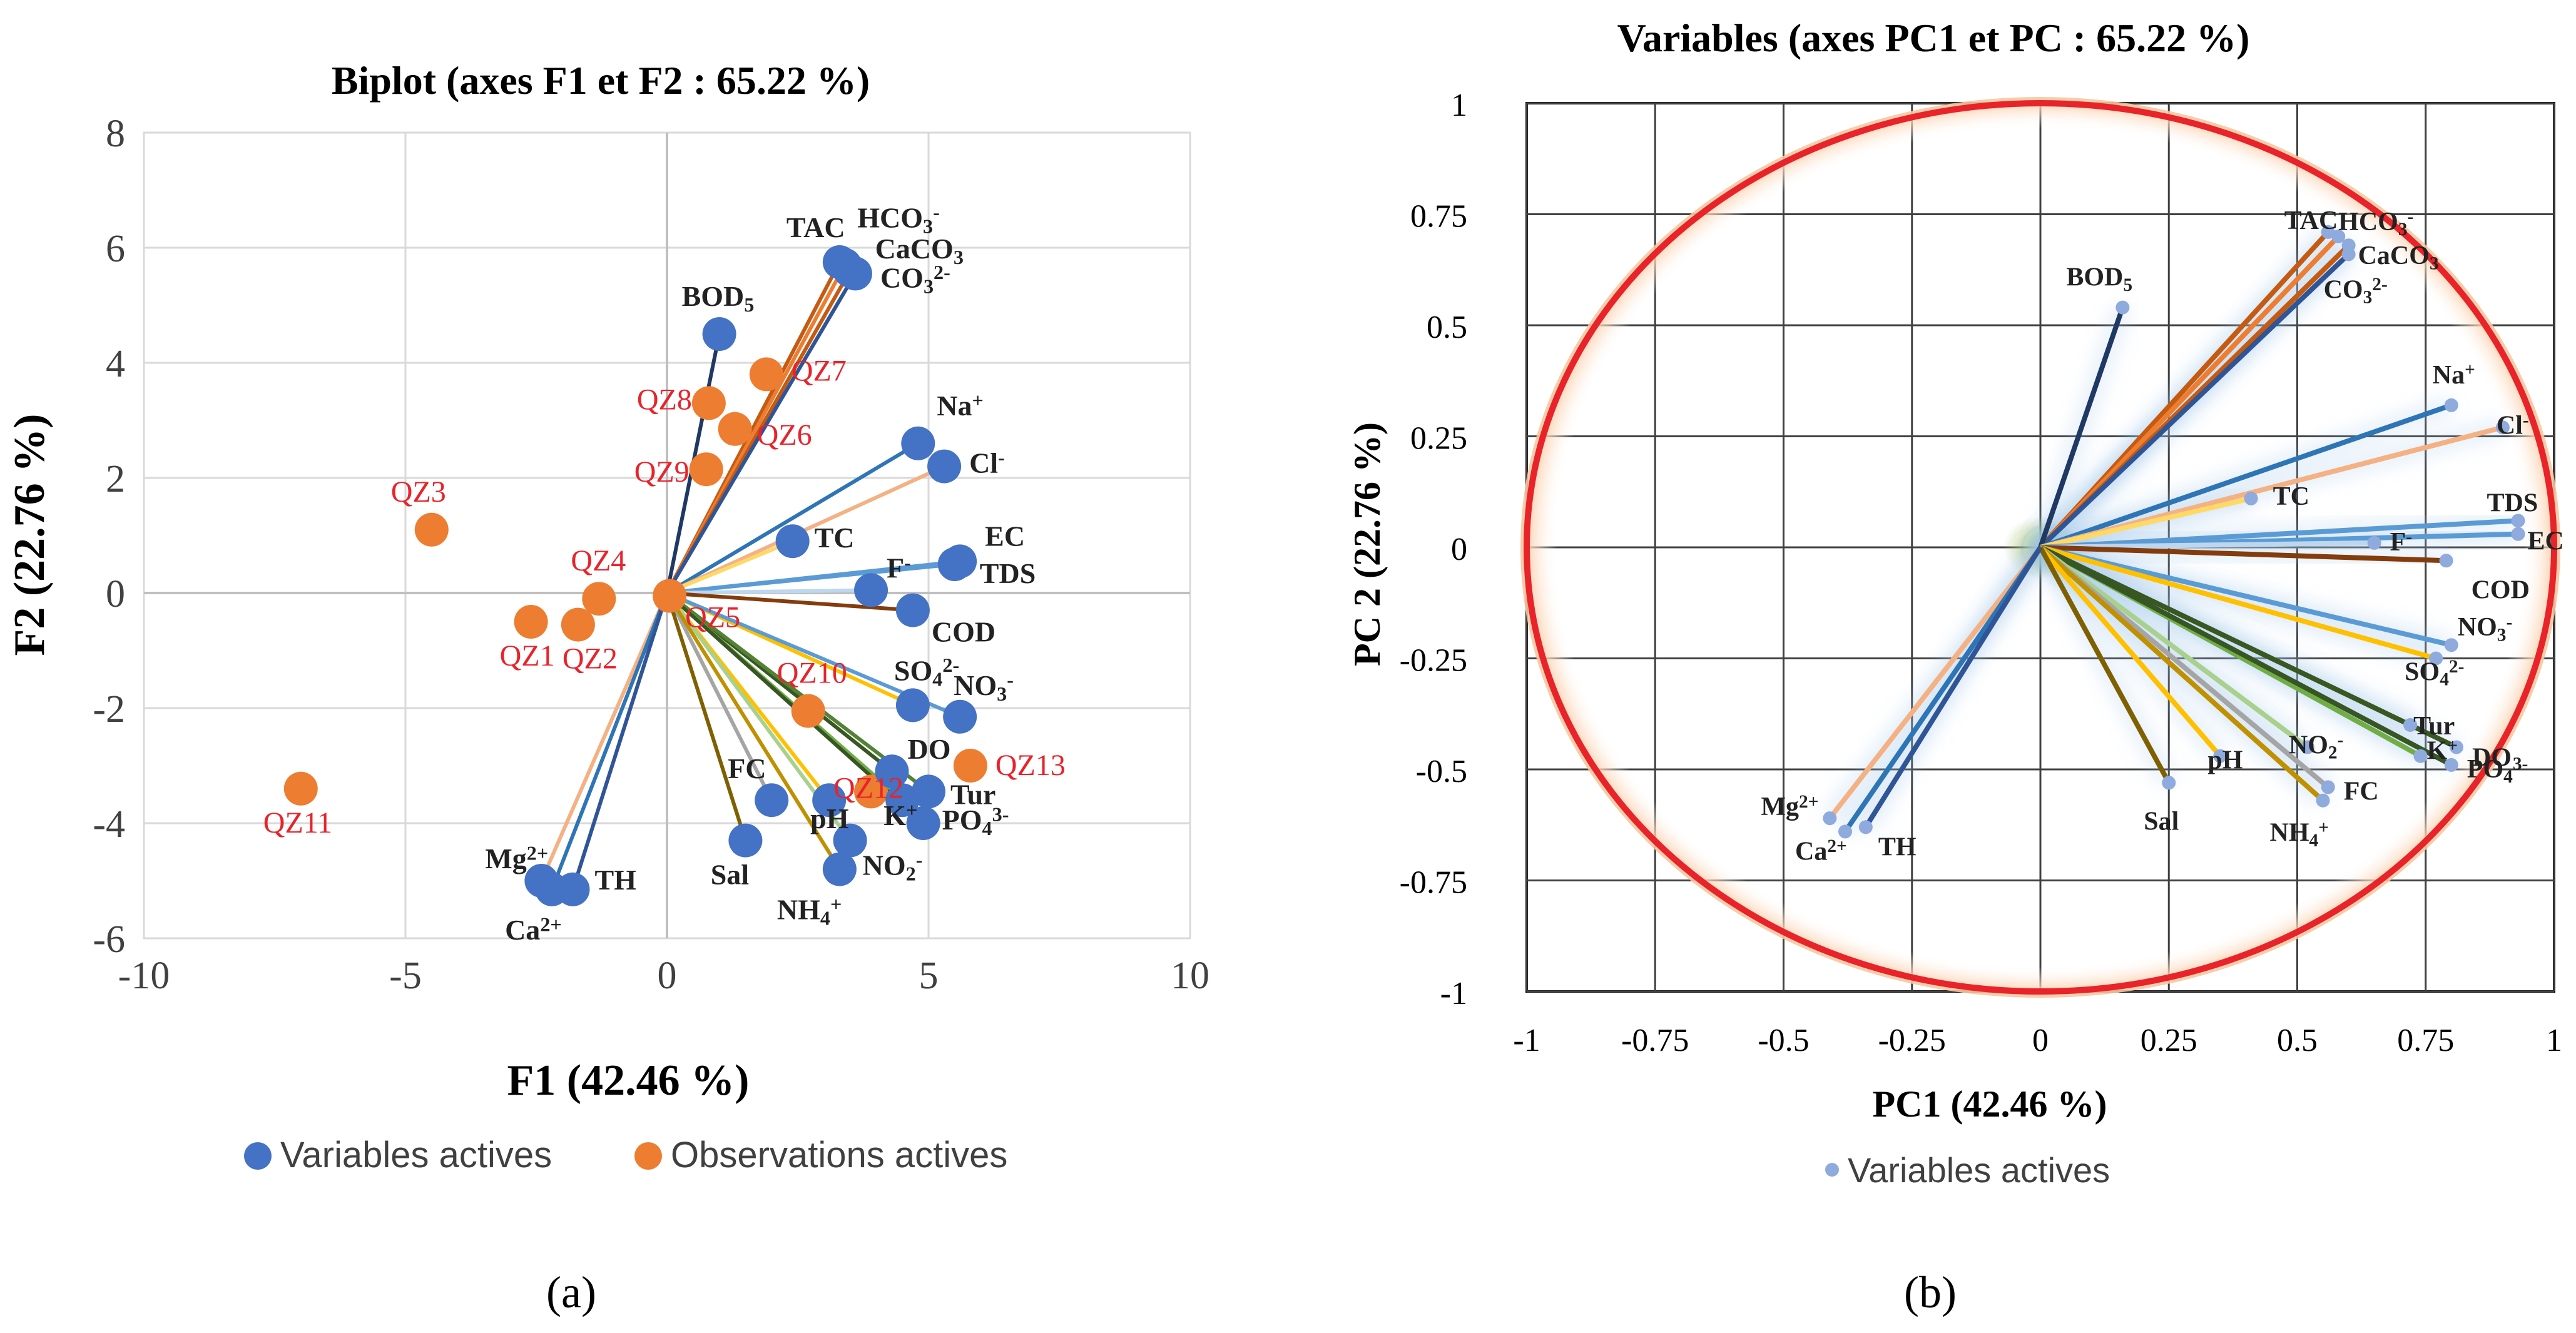  What do you see at coordinates (144, 976) in the screenshot?
I see `x-tick-label: -10` at bounding box center [144, 976].